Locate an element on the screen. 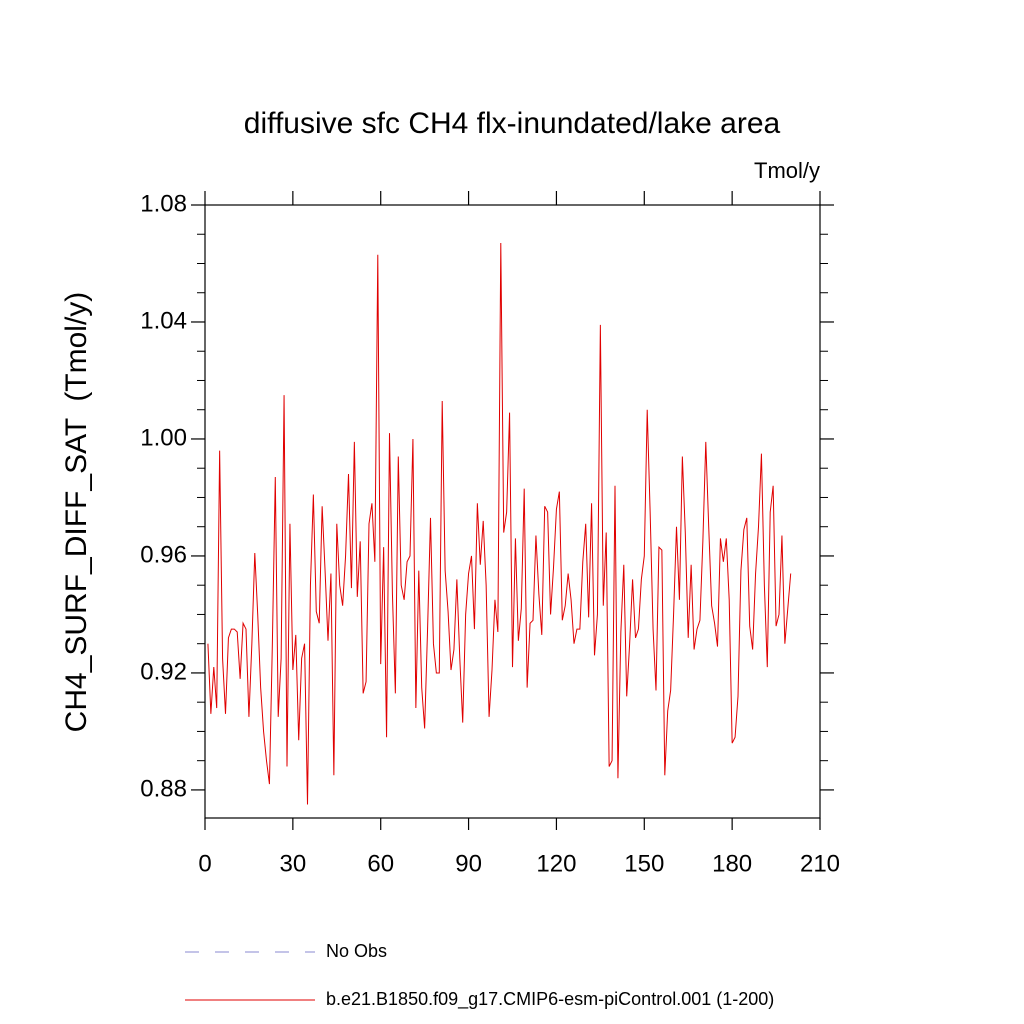 Image resolution: width=1024 pixels, height=1024 pixels. x-tick-label: 210 is located at coordinates (820, 863).